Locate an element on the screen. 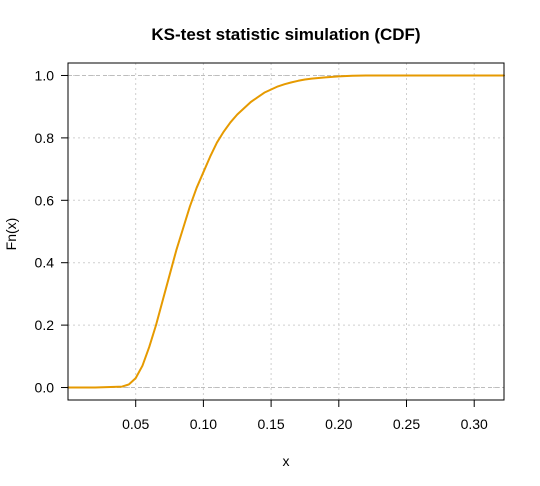 The width and height of the screenshot is (540, 486). y-tick-label-4: 0.8 is located at coordinates (45, 138).